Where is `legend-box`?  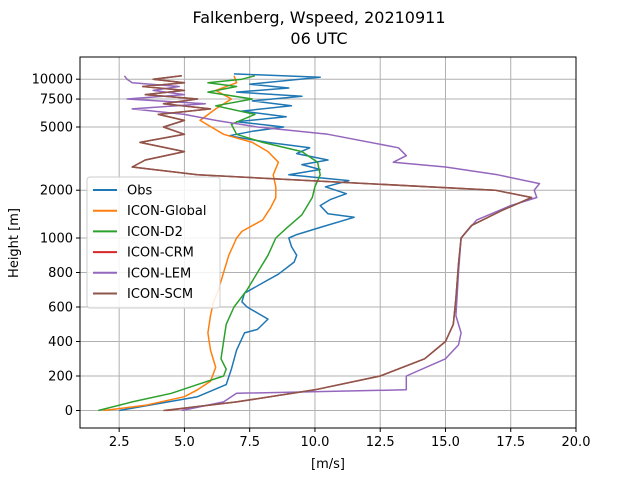 legend-box is located at coordinates (153, 242).